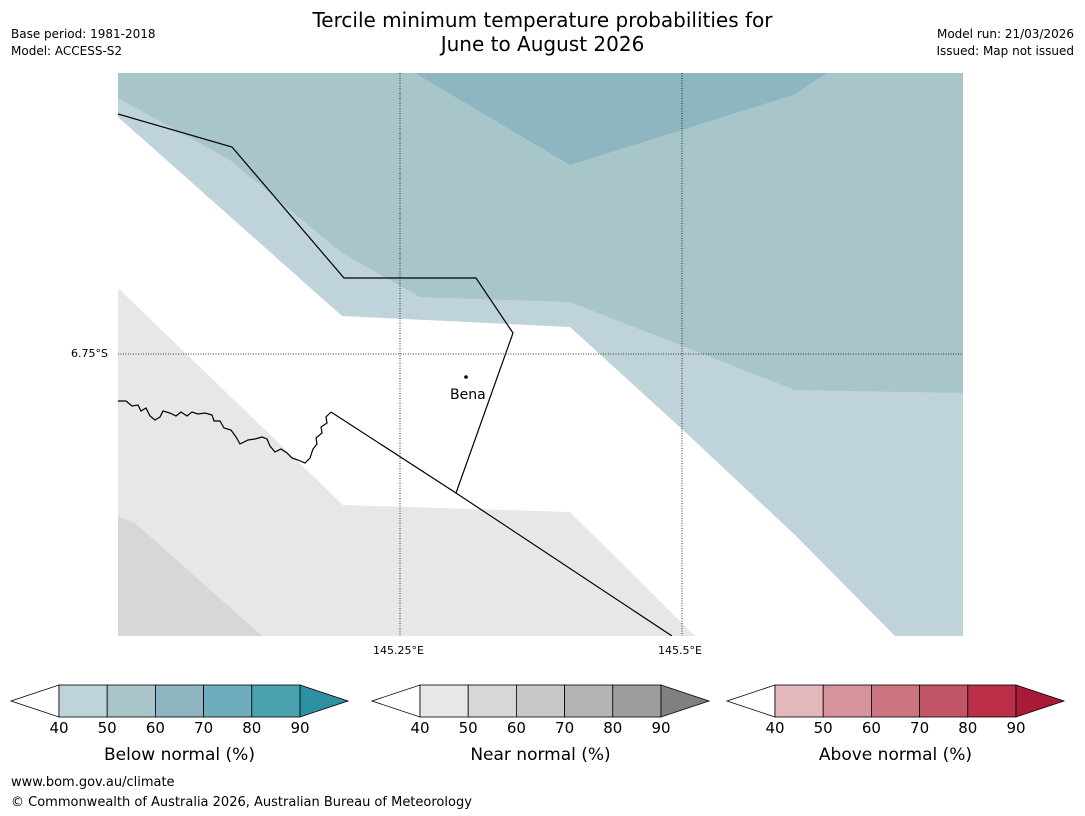  I want to click on legend-above-bar, so click(895, 701).